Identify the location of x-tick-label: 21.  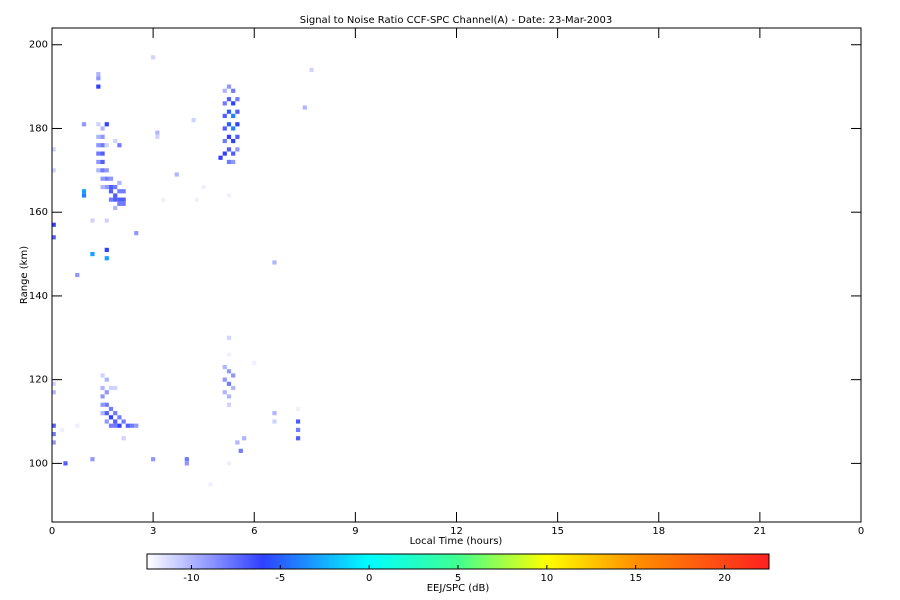
(760, 531).